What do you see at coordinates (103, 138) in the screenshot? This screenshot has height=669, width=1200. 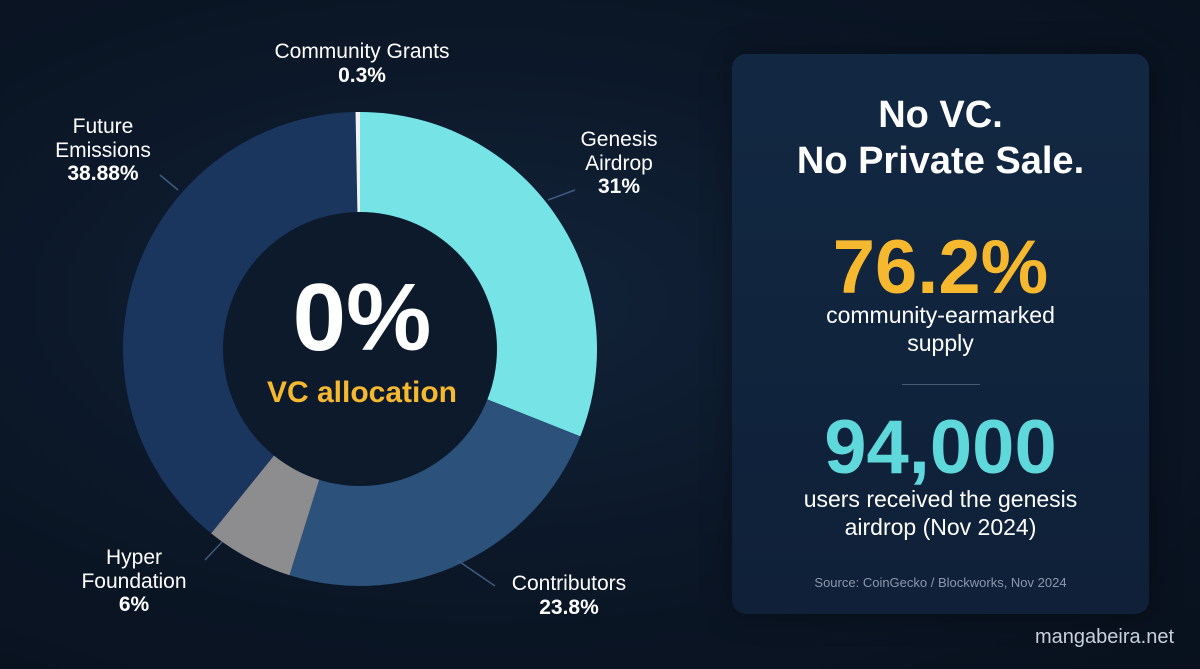 I see `slice-label-text: Future Emissions` at bounding box center [103, 138].